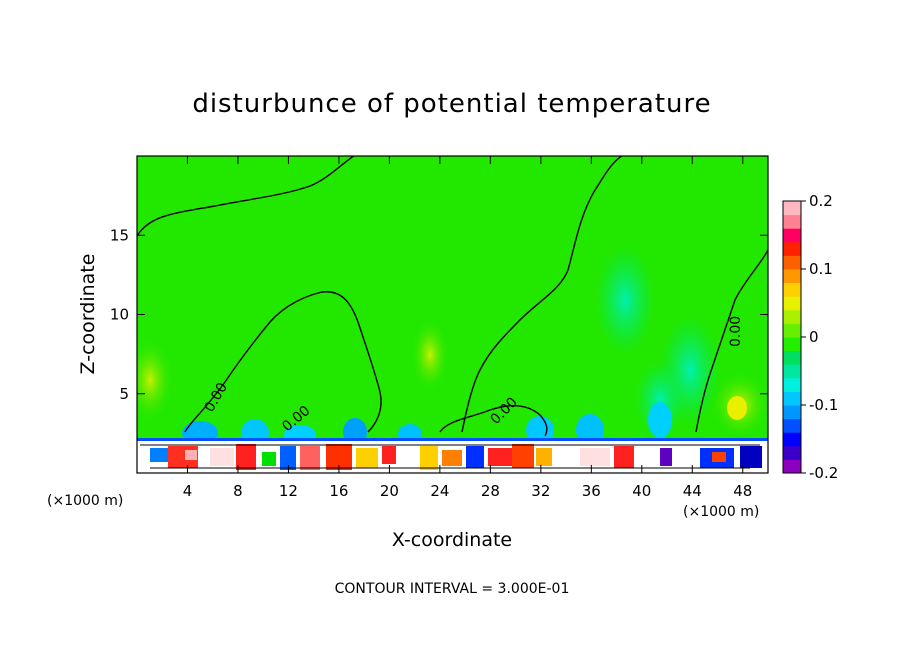 Image resolution: width=904 pixels, height=658 pixels. I want to click on near-surface-band, so click(452, 424).